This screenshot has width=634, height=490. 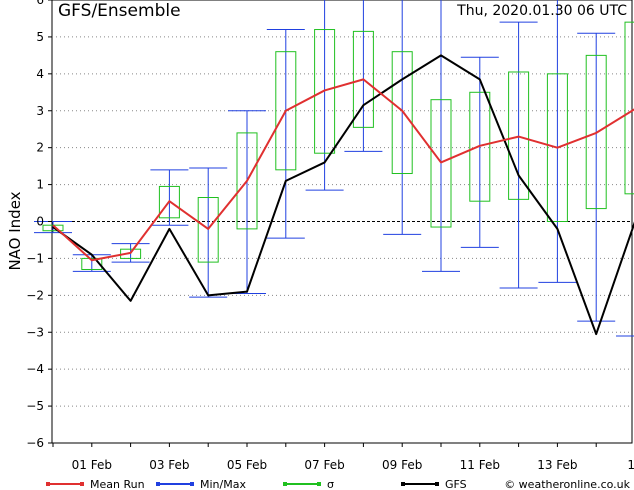 I want to click on chart-title: GFS/Ensemble, so click(x=119, y=11).